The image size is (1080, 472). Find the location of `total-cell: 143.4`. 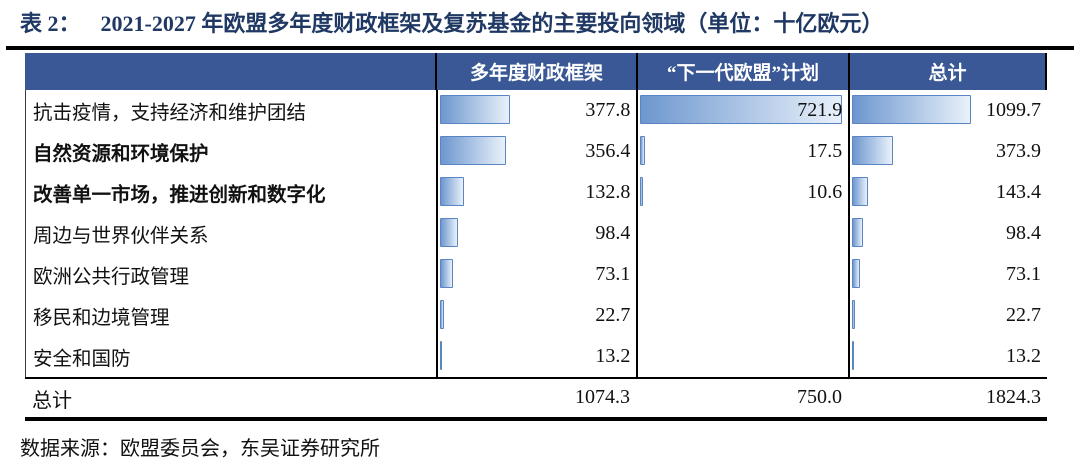

total-cell: 143.4 is located at coordinates (947, 192).